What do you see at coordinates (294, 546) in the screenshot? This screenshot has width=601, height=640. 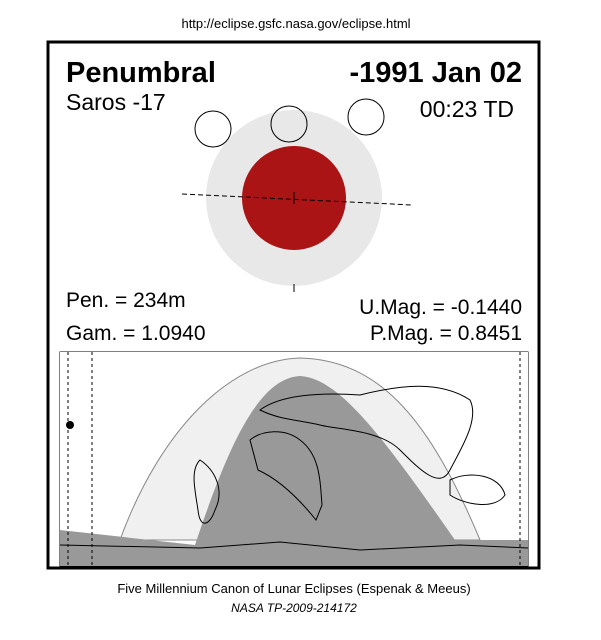 I see `coast-antarctica` at bounding box center [294, 546].